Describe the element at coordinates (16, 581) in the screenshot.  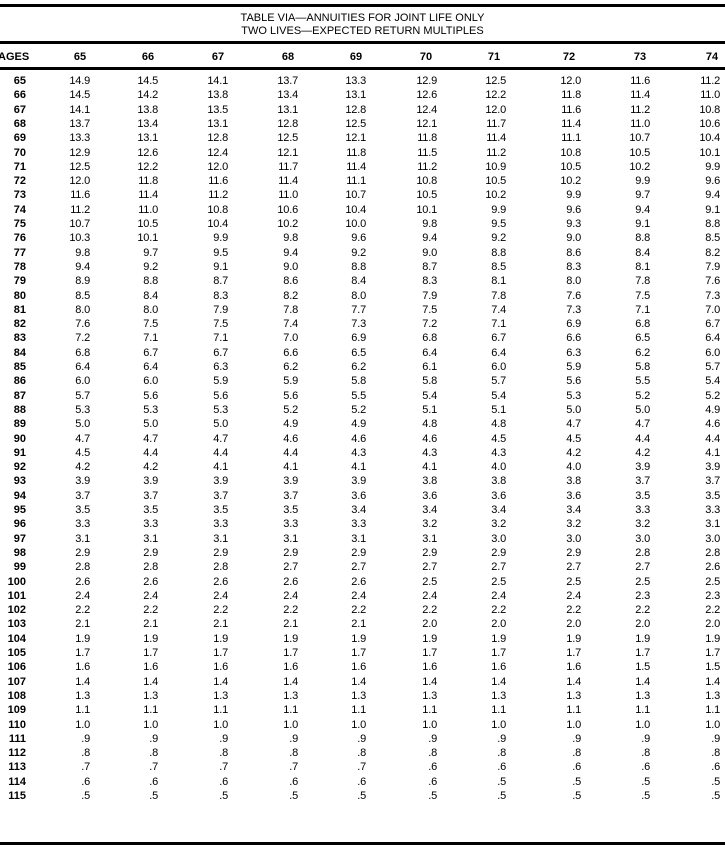
I see `row-age: 100` at that location.